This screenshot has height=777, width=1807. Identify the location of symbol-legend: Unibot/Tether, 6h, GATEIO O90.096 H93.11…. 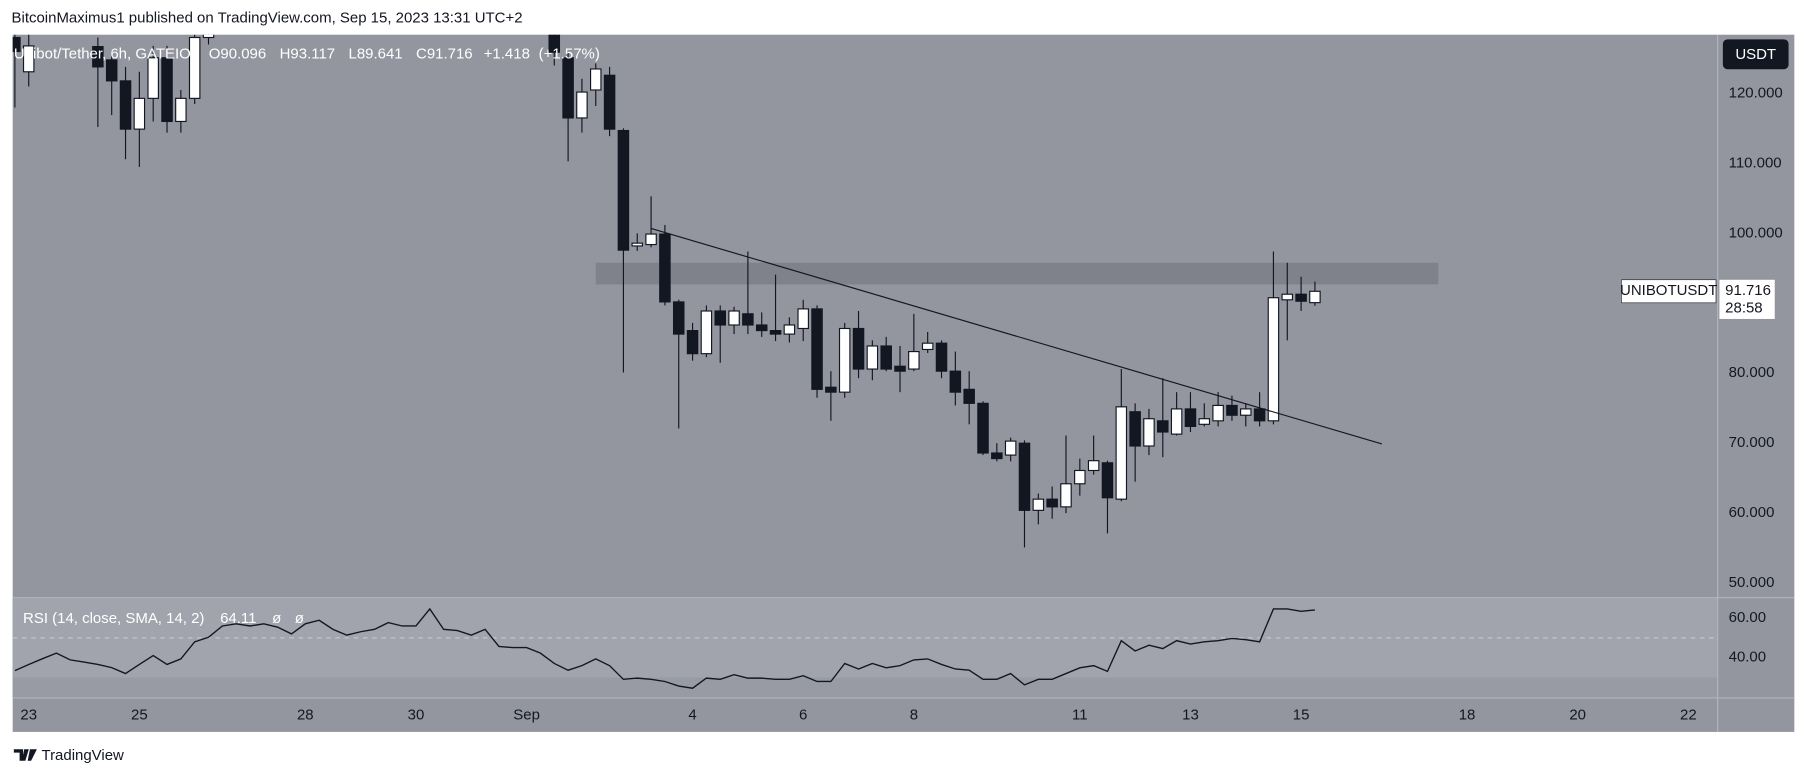
(307, 53).